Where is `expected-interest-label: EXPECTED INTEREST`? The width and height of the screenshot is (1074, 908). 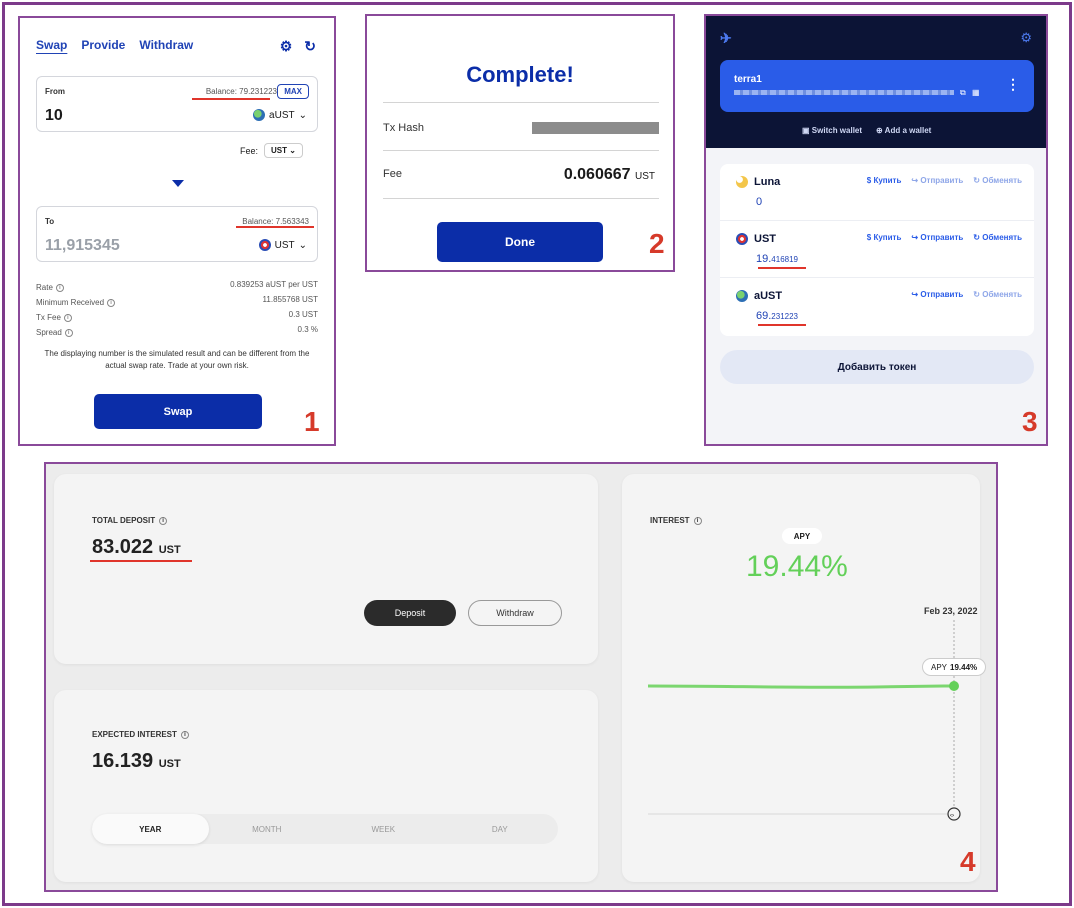 expected-interest-label: EXPECTED INTEREST is located at coordinates (134, 734).